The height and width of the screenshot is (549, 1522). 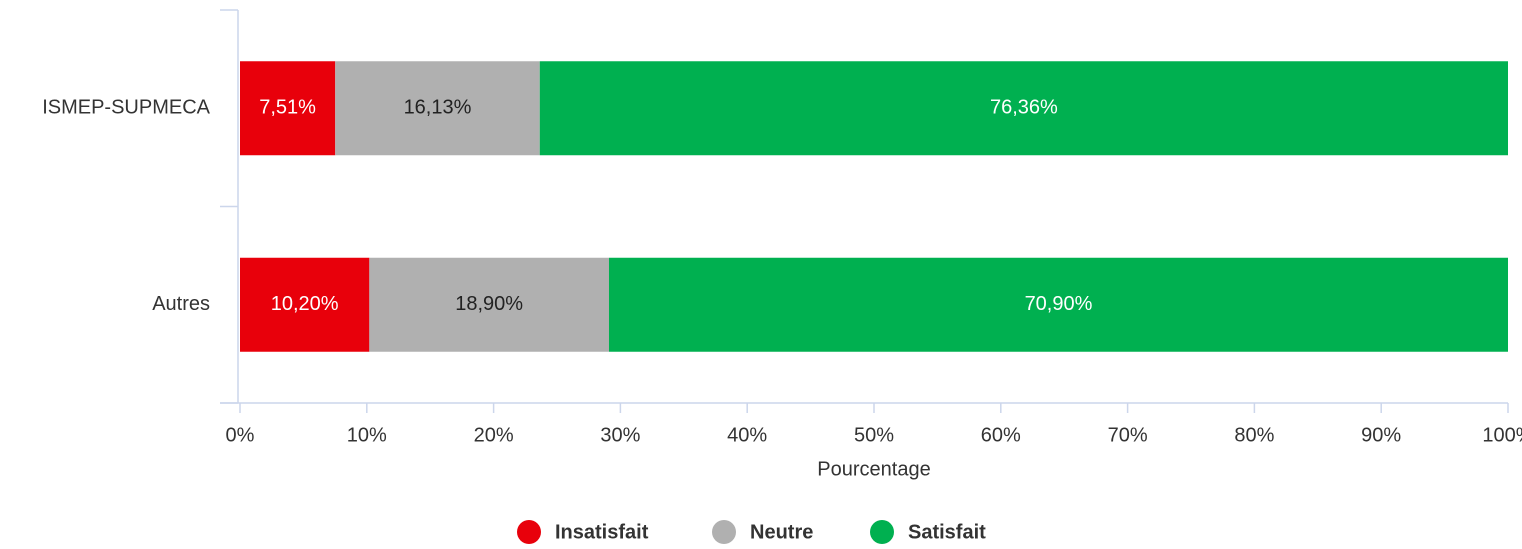 I want to click on x-tick-label: 20%, so click(x=494, y=435).